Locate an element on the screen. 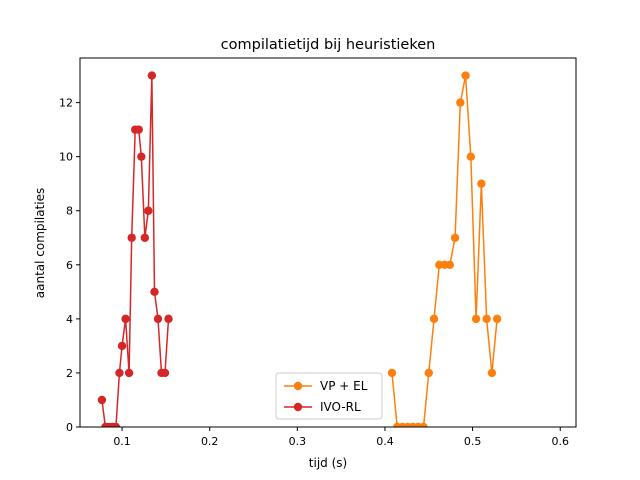  x-axis-label: tijd (s) is located at coordinates (328, 463).